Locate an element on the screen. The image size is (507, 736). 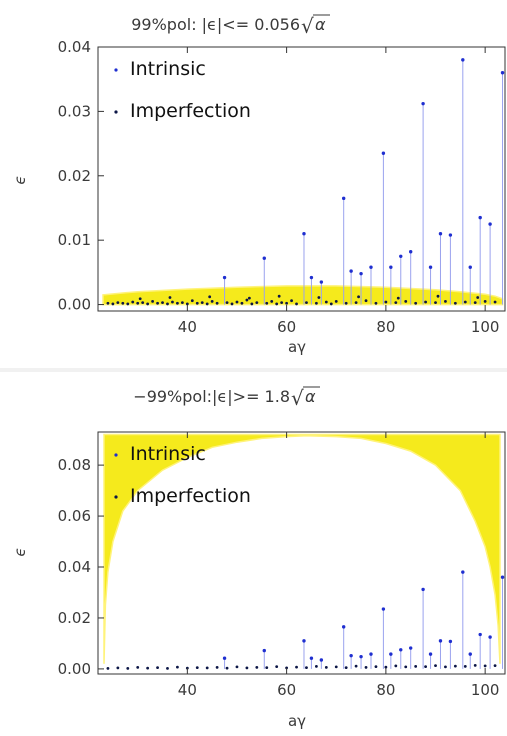
y-axis-label: ϵ is located at coordinates (20, 551).